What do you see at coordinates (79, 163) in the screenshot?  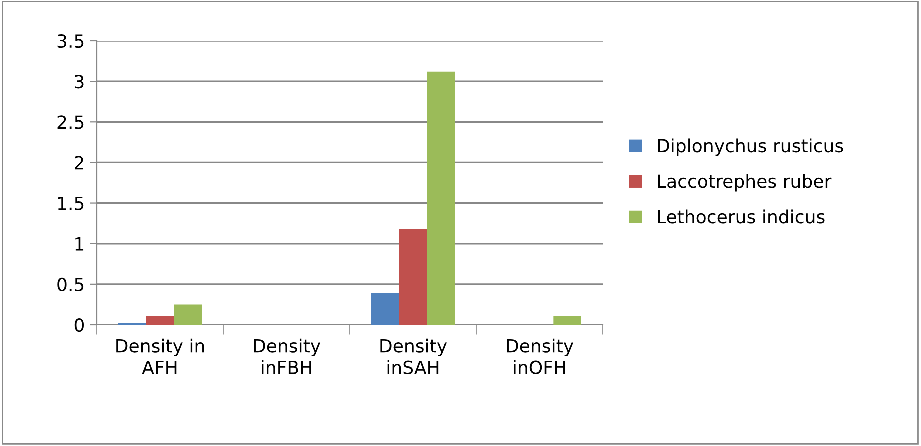 I see `y-tick-label: 2` at bounding box center [79, 163].